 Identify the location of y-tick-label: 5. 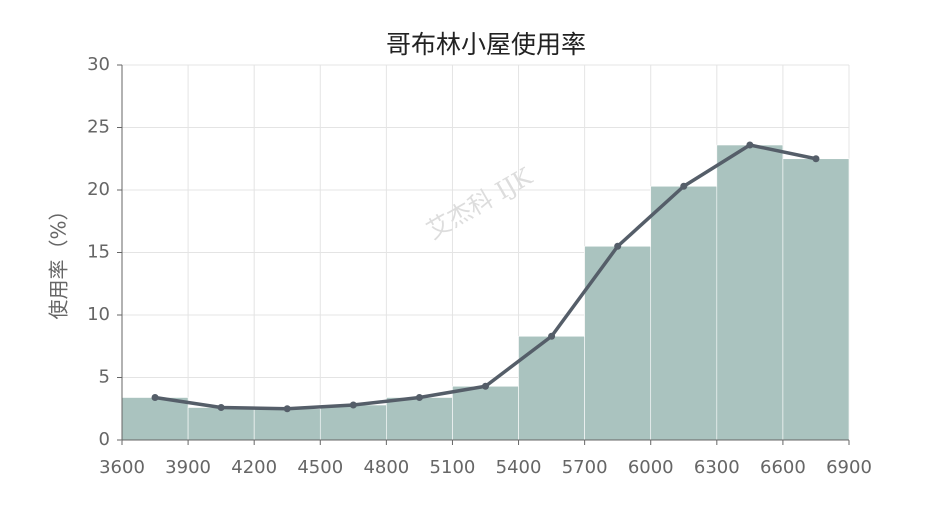
(104, 377).